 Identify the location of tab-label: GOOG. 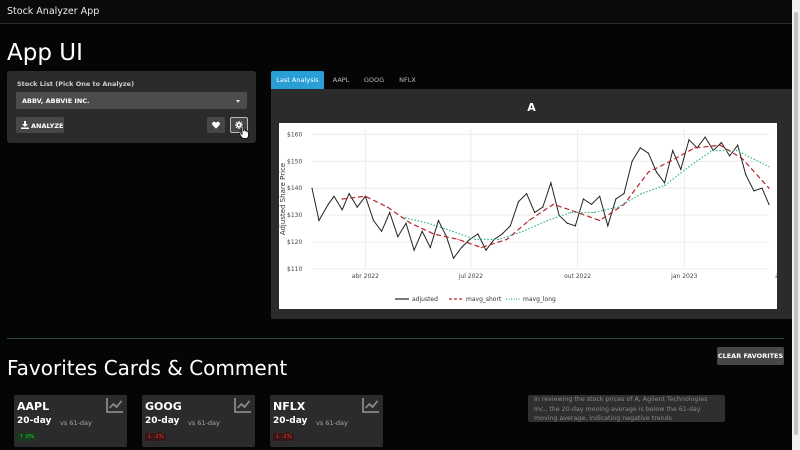
(374, 80).